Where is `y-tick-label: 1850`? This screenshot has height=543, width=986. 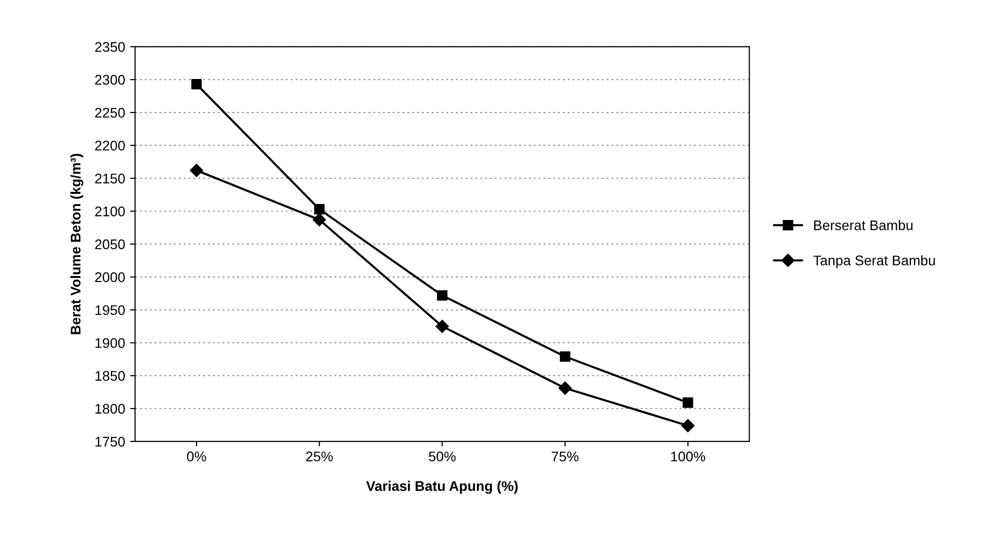
y-tick-label: 1850 is located at coordinates (110, 376).